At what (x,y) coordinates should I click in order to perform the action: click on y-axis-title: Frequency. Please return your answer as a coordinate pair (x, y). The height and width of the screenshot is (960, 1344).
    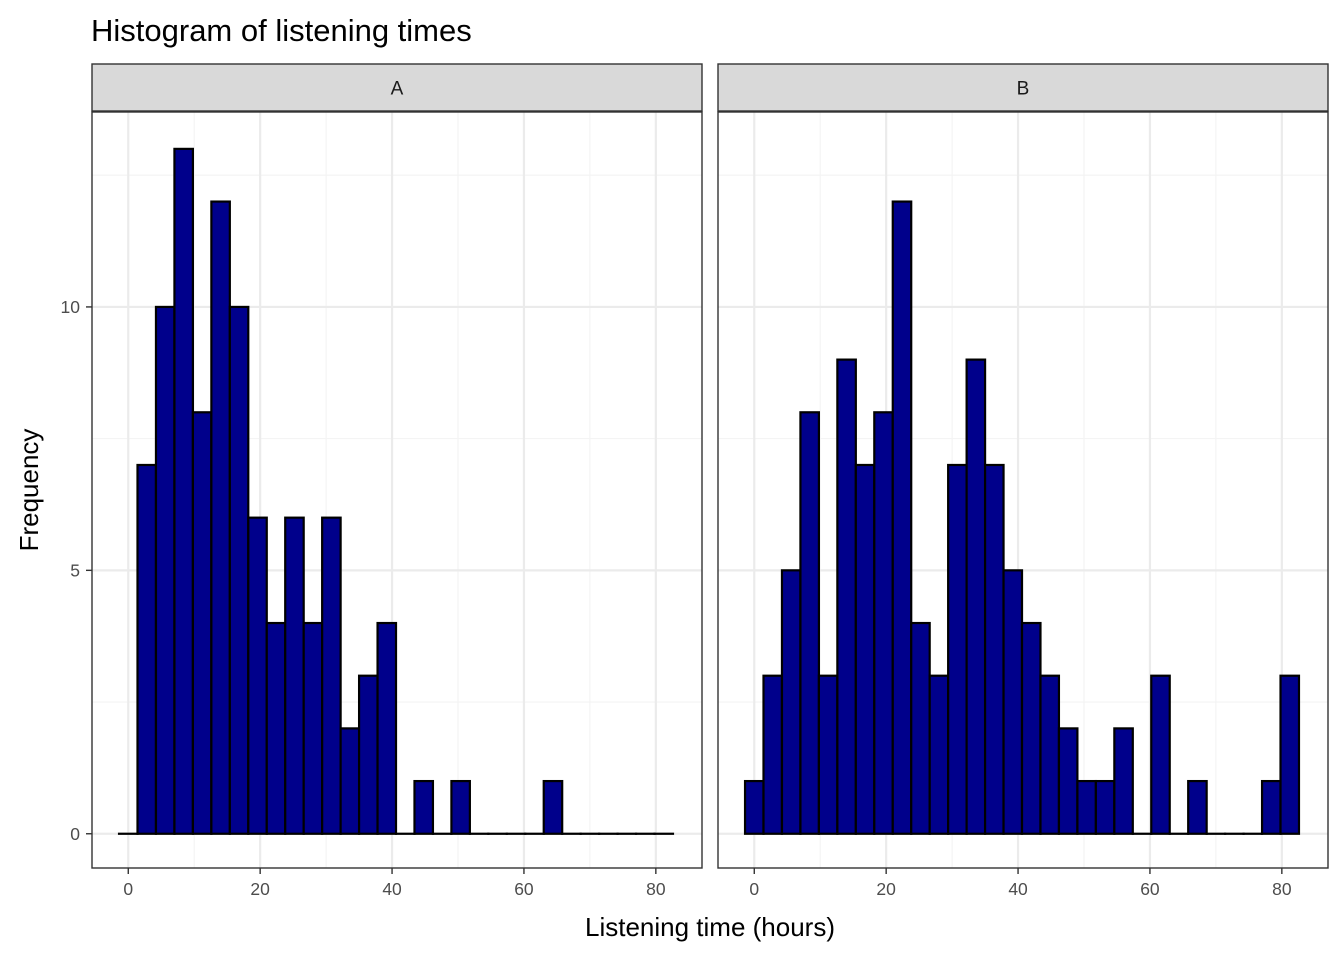
    Looking at the image, I should click on (29, 490).